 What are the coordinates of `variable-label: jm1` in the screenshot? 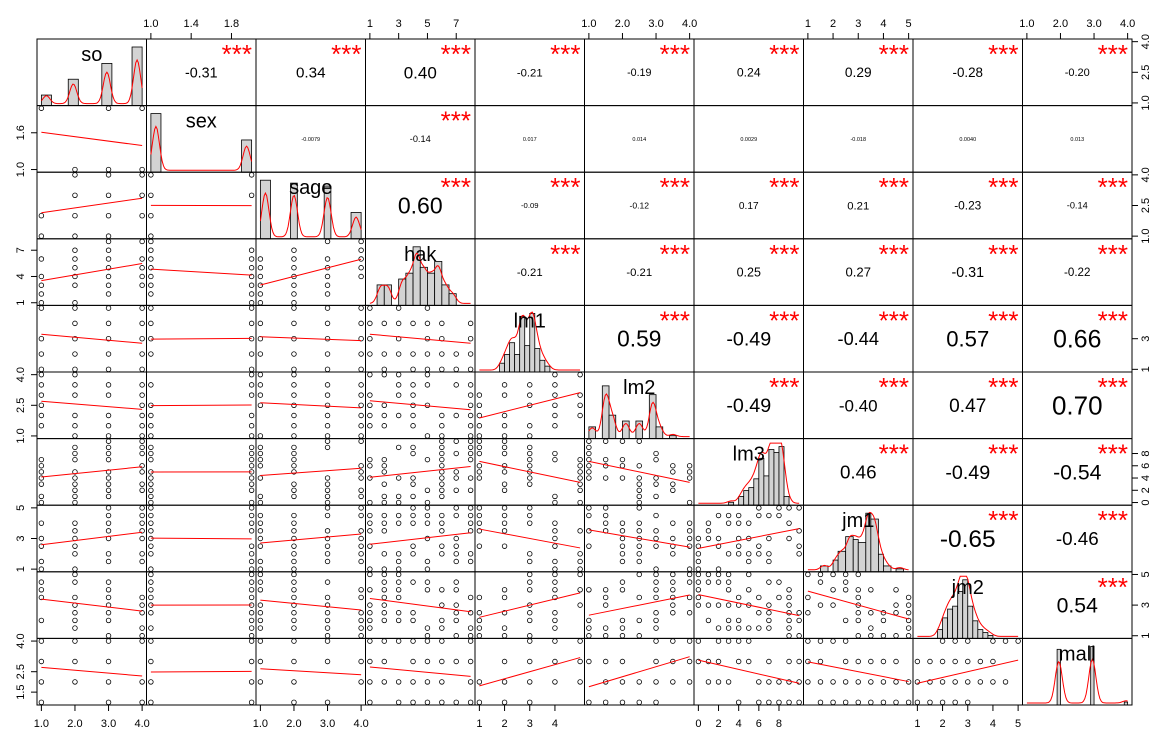 It's located at (857, 521).